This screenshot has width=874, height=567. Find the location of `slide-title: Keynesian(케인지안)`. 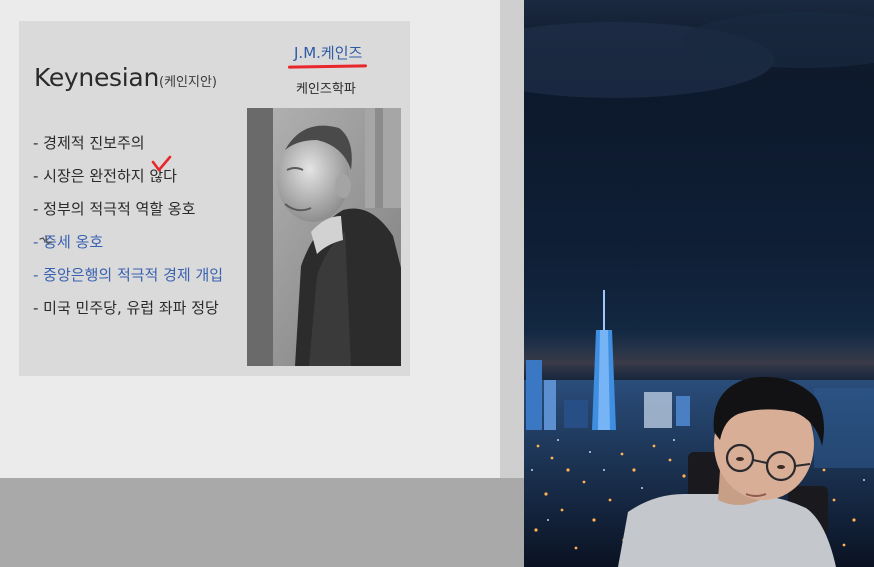

slide-title: Keynesian(케인지안) is located at coordinates (125, 77).